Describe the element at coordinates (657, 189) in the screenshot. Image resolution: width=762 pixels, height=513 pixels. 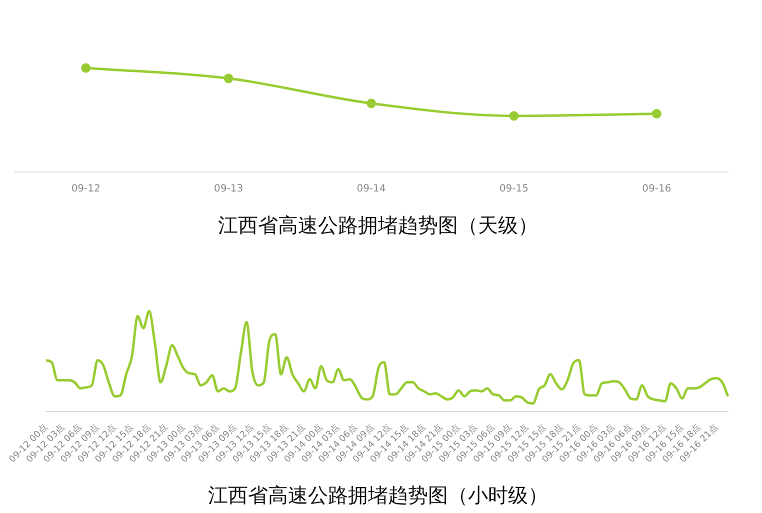
I see `x-tick-label: 09-16` at that location.